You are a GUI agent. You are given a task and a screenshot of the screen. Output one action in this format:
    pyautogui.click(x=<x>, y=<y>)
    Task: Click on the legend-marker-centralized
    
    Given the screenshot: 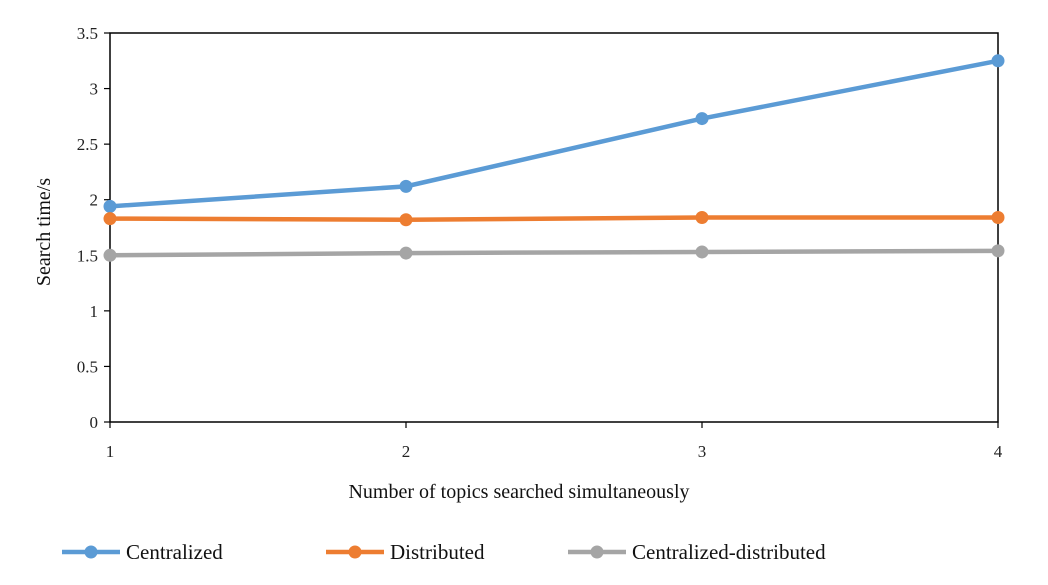 What is the action you would take?
    pyautogui.click(x=91, y=552)
    